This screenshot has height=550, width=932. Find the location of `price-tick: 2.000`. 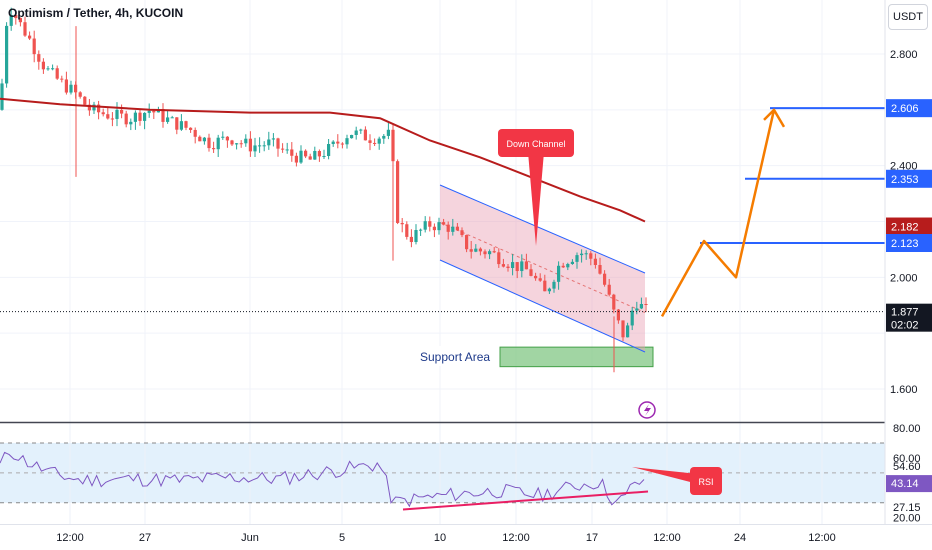

price-tick: 2.000 is located at coordinates (904, 278).